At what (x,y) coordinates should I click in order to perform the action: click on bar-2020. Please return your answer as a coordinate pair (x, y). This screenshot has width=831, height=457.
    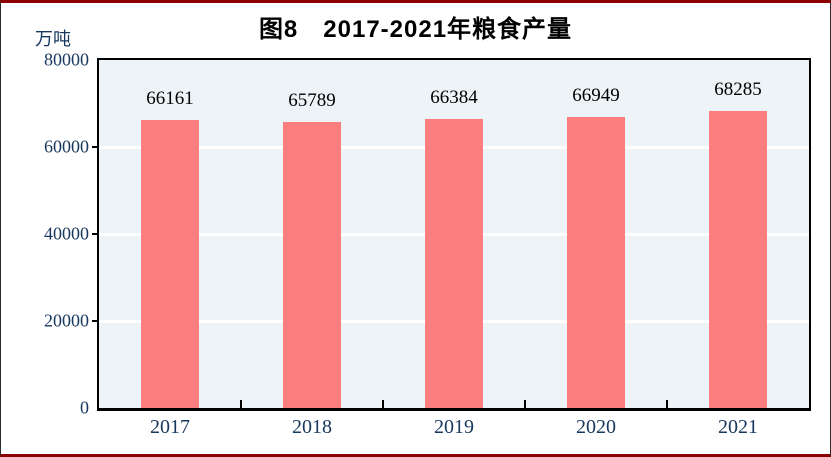
    Looking at the image, I should click on (596, 262).